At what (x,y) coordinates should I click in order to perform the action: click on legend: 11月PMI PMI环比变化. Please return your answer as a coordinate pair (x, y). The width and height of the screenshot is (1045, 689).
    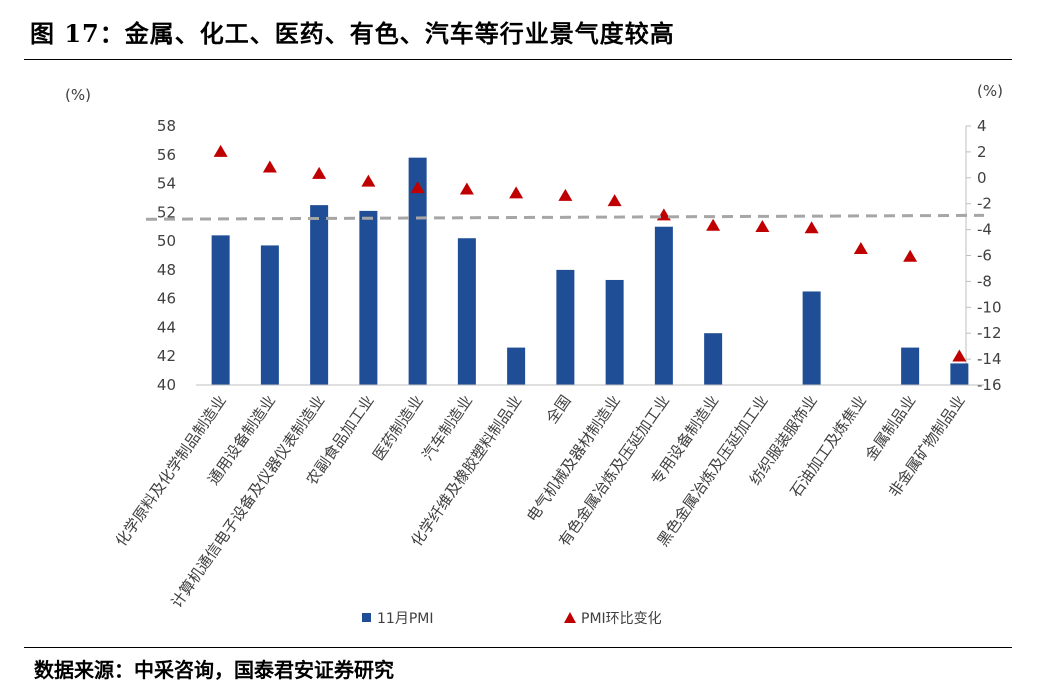
    Looking at the image, I should click on (512, 619).